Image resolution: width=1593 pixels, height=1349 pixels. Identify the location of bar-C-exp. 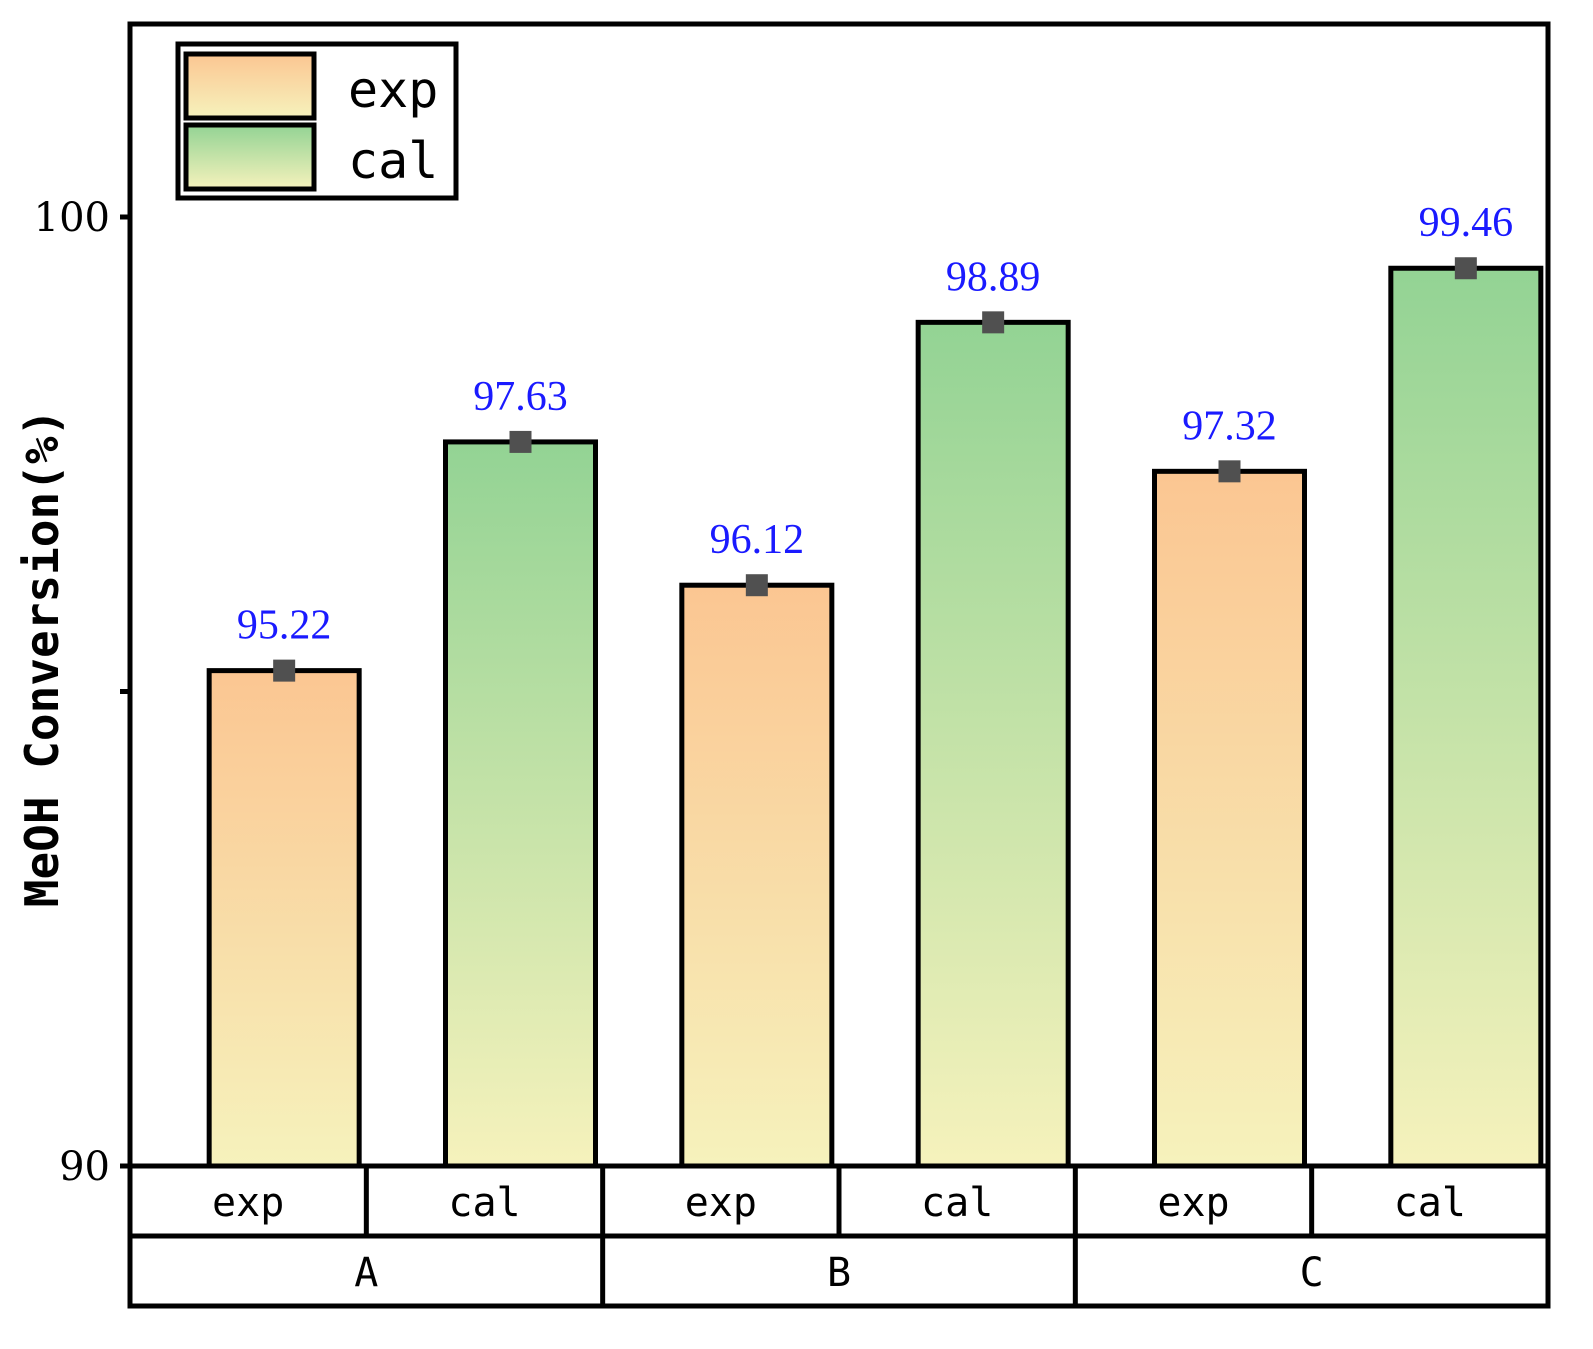
(1229, 818).